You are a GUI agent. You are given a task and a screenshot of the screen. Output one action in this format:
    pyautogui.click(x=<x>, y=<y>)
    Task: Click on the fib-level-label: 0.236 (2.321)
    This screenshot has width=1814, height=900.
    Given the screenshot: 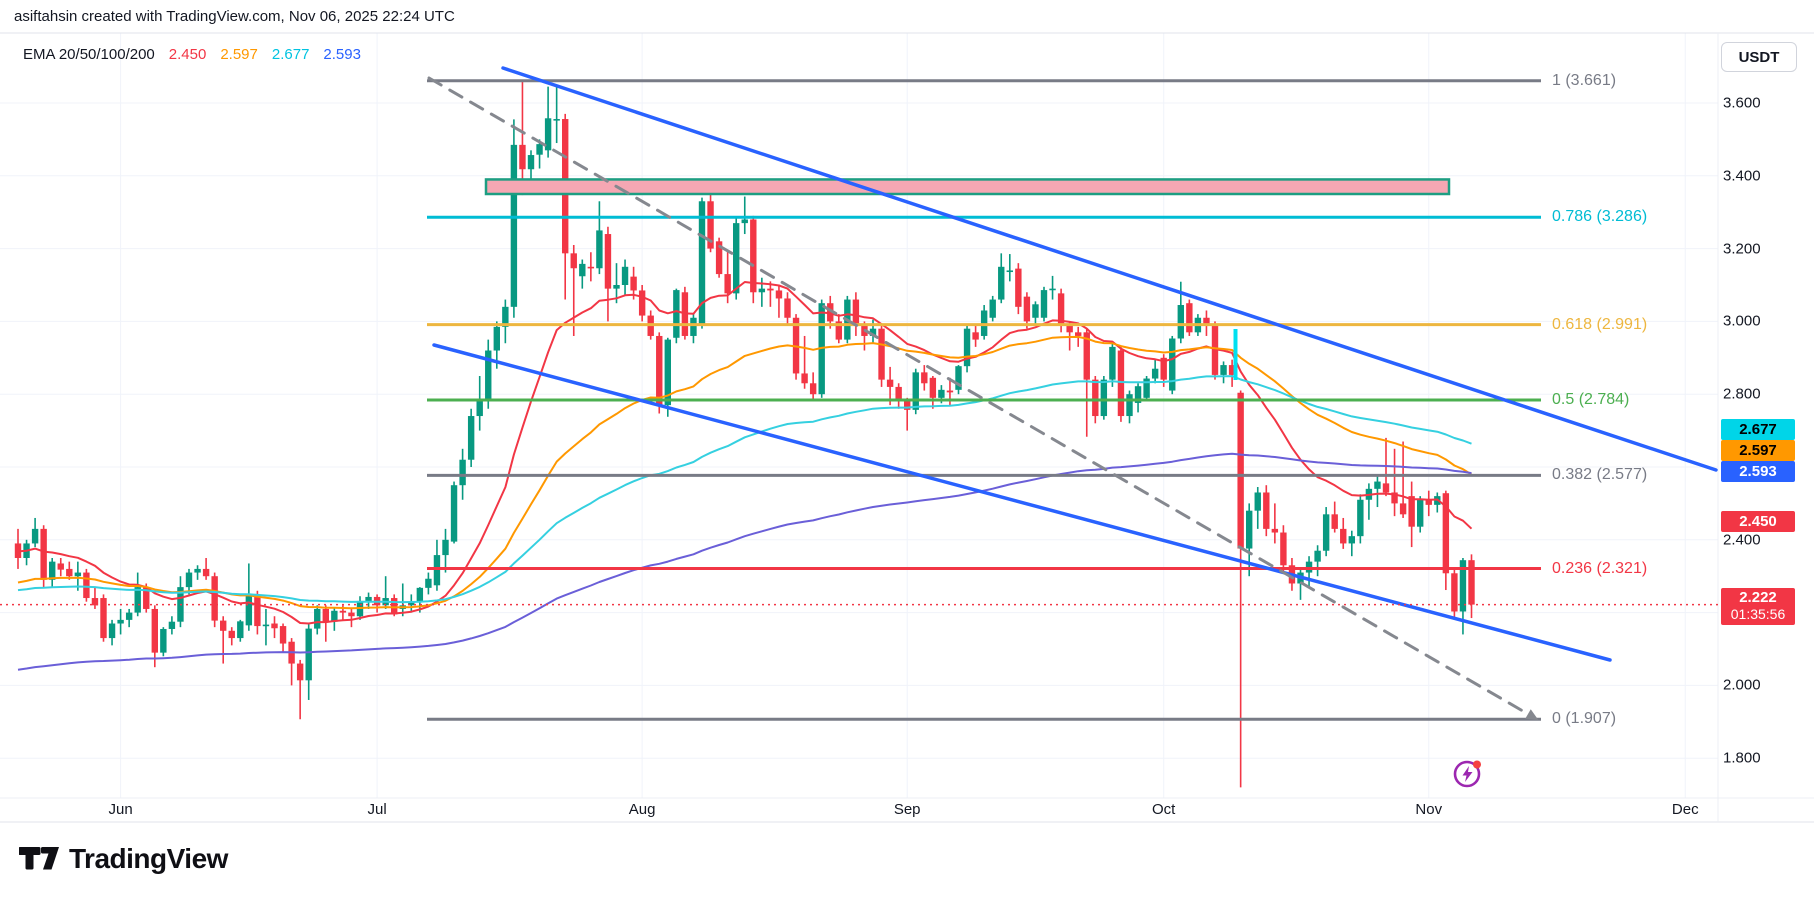 What is the action you would take?
    pyautogui.click(x=1600, y=568)
    